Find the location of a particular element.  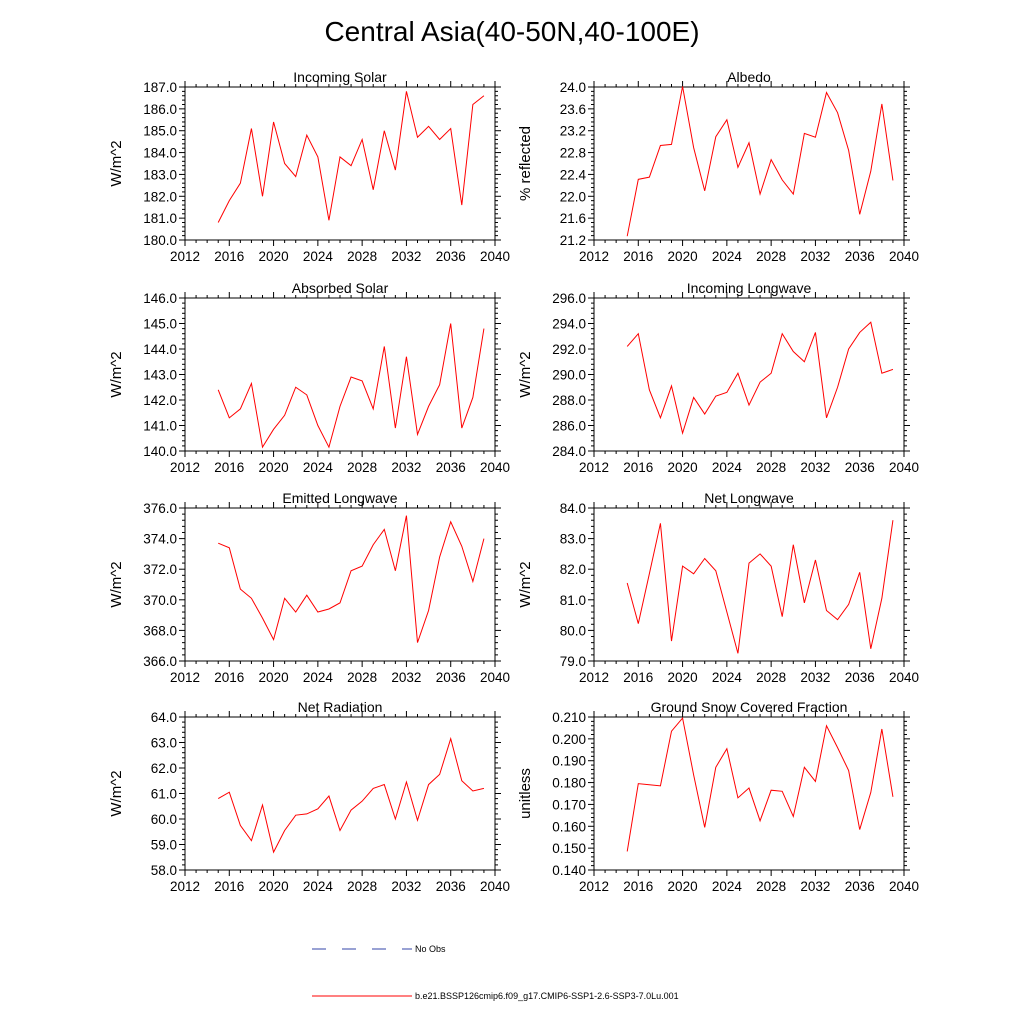

y-tick-label: 181.0 is located at coordinates (160, 218).